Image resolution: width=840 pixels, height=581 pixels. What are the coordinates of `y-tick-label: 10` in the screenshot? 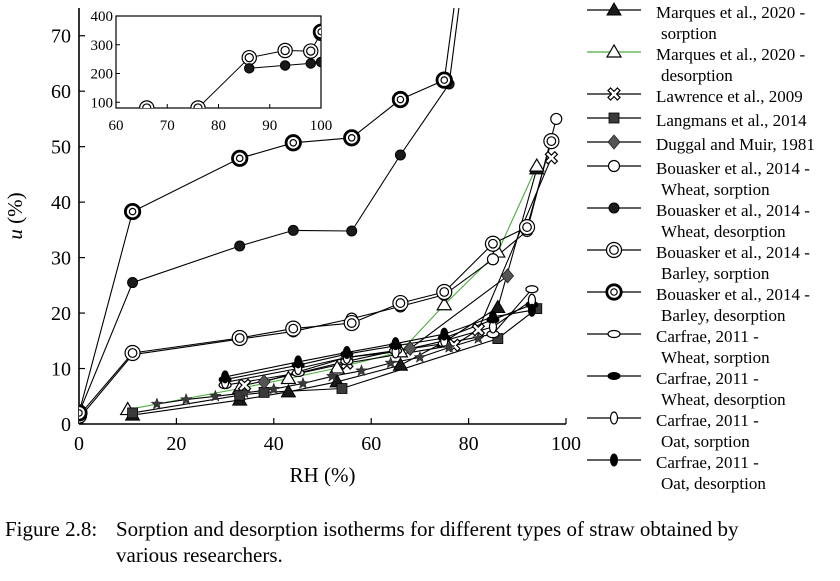 It's located at (61, 370).